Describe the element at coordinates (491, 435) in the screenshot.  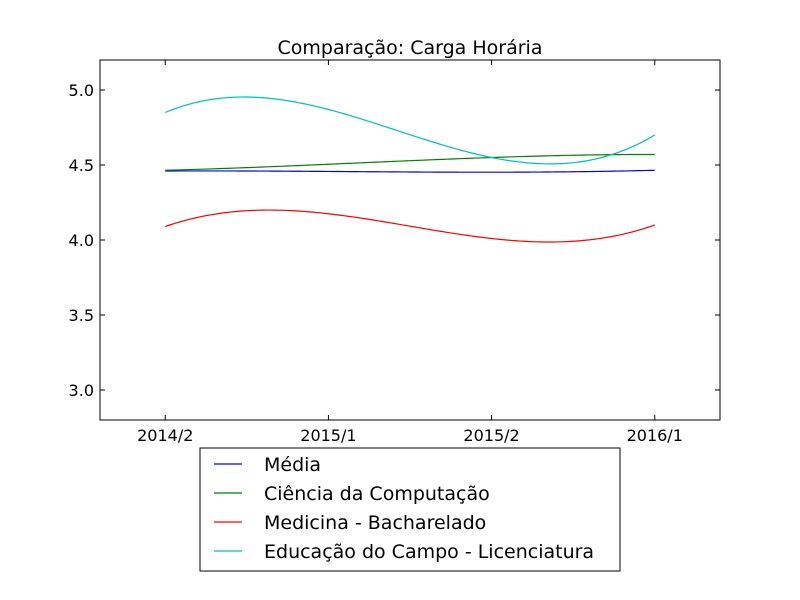
I see `x-tick-label: 2015/2` at that location.